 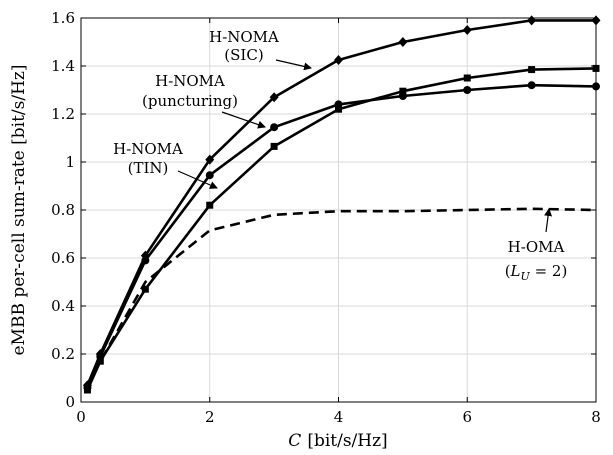 I want to click on y-tick-label: 1.6, so click(x=63, y=18).